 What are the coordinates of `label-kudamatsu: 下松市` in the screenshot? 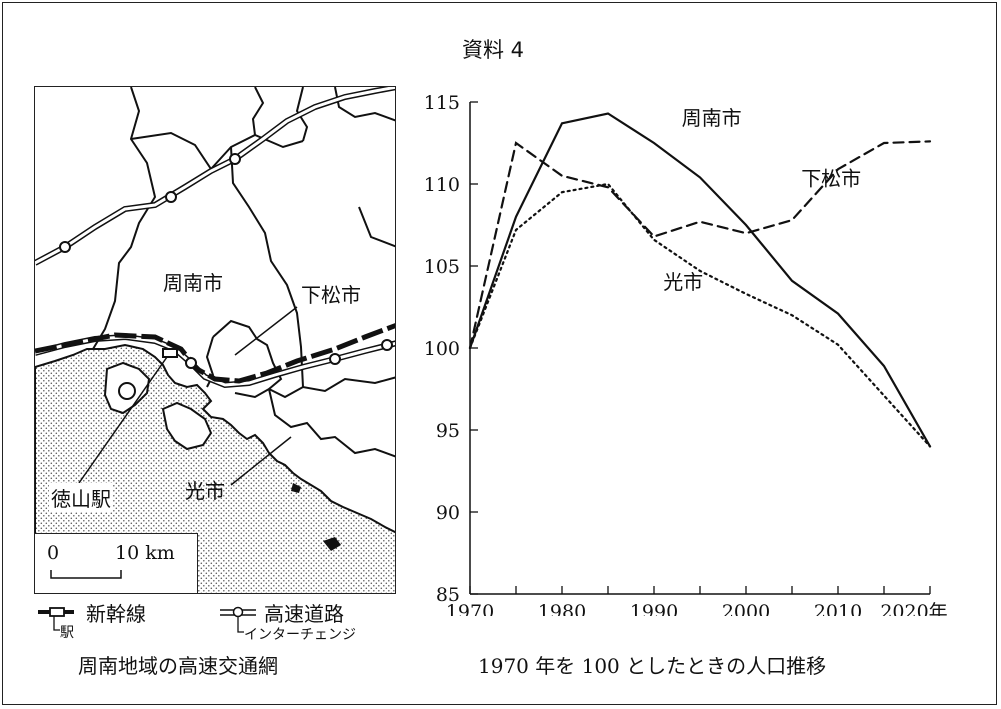 It's located at (331, 295).